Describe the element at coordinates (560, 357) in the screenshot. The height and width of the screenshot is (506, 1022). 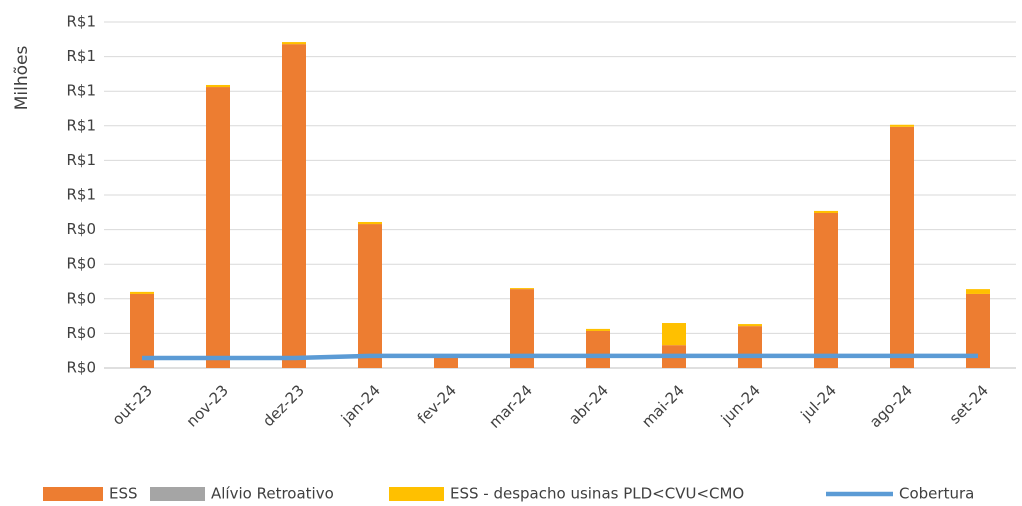
I see `line` at that location.